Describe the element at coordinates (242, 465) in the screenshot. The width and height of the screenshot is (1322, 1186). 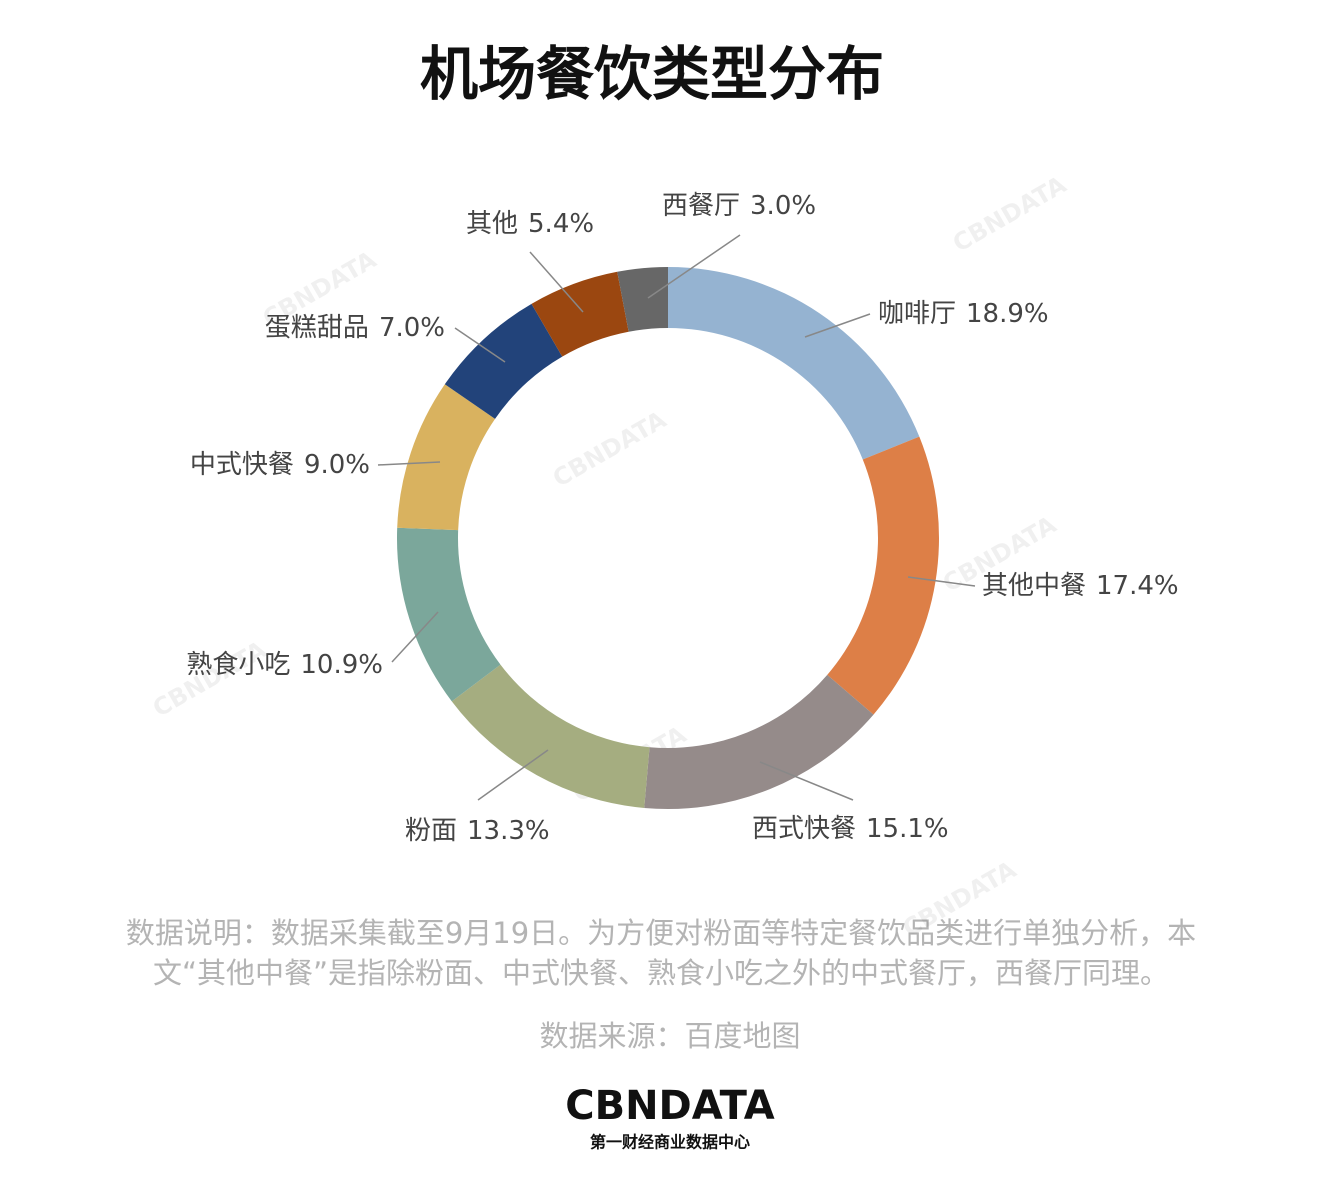
I see `label-category: 中式快餐` at that location.